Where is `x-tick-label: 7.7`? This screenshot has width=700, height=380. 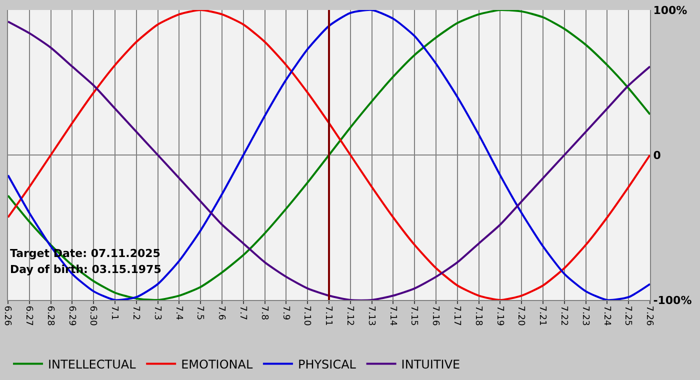
x-tick-label: 7.7 is located at coordinates (242, 313).